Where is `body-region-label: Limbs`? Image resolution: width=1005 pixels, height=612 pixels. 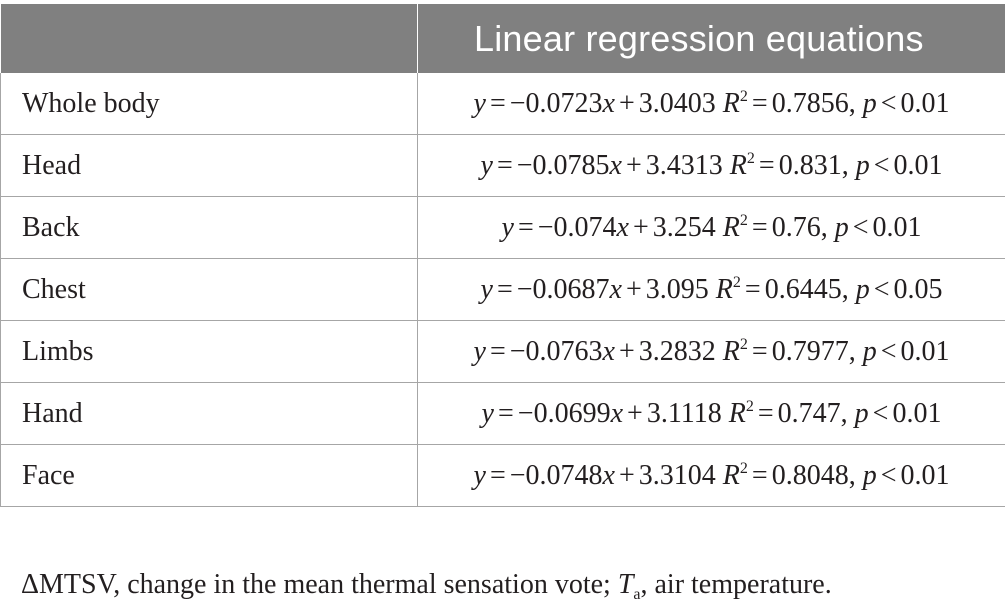
body-region-label: Limbs is located at coordinates (209, 351).